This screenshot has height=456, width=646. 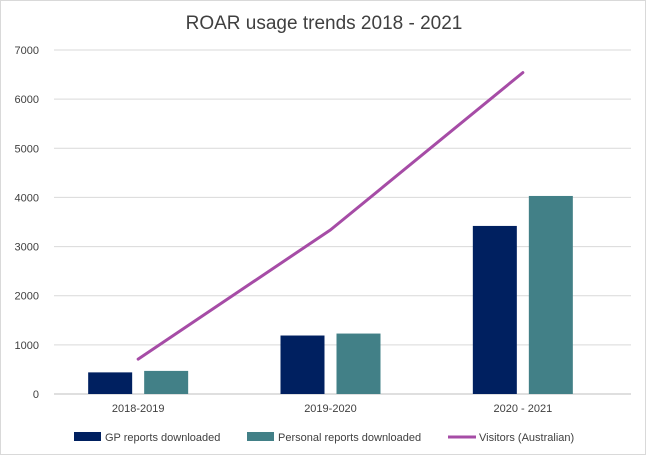 I want to click on x-tick-label: 2018-2019, so click(x=138, y=409).